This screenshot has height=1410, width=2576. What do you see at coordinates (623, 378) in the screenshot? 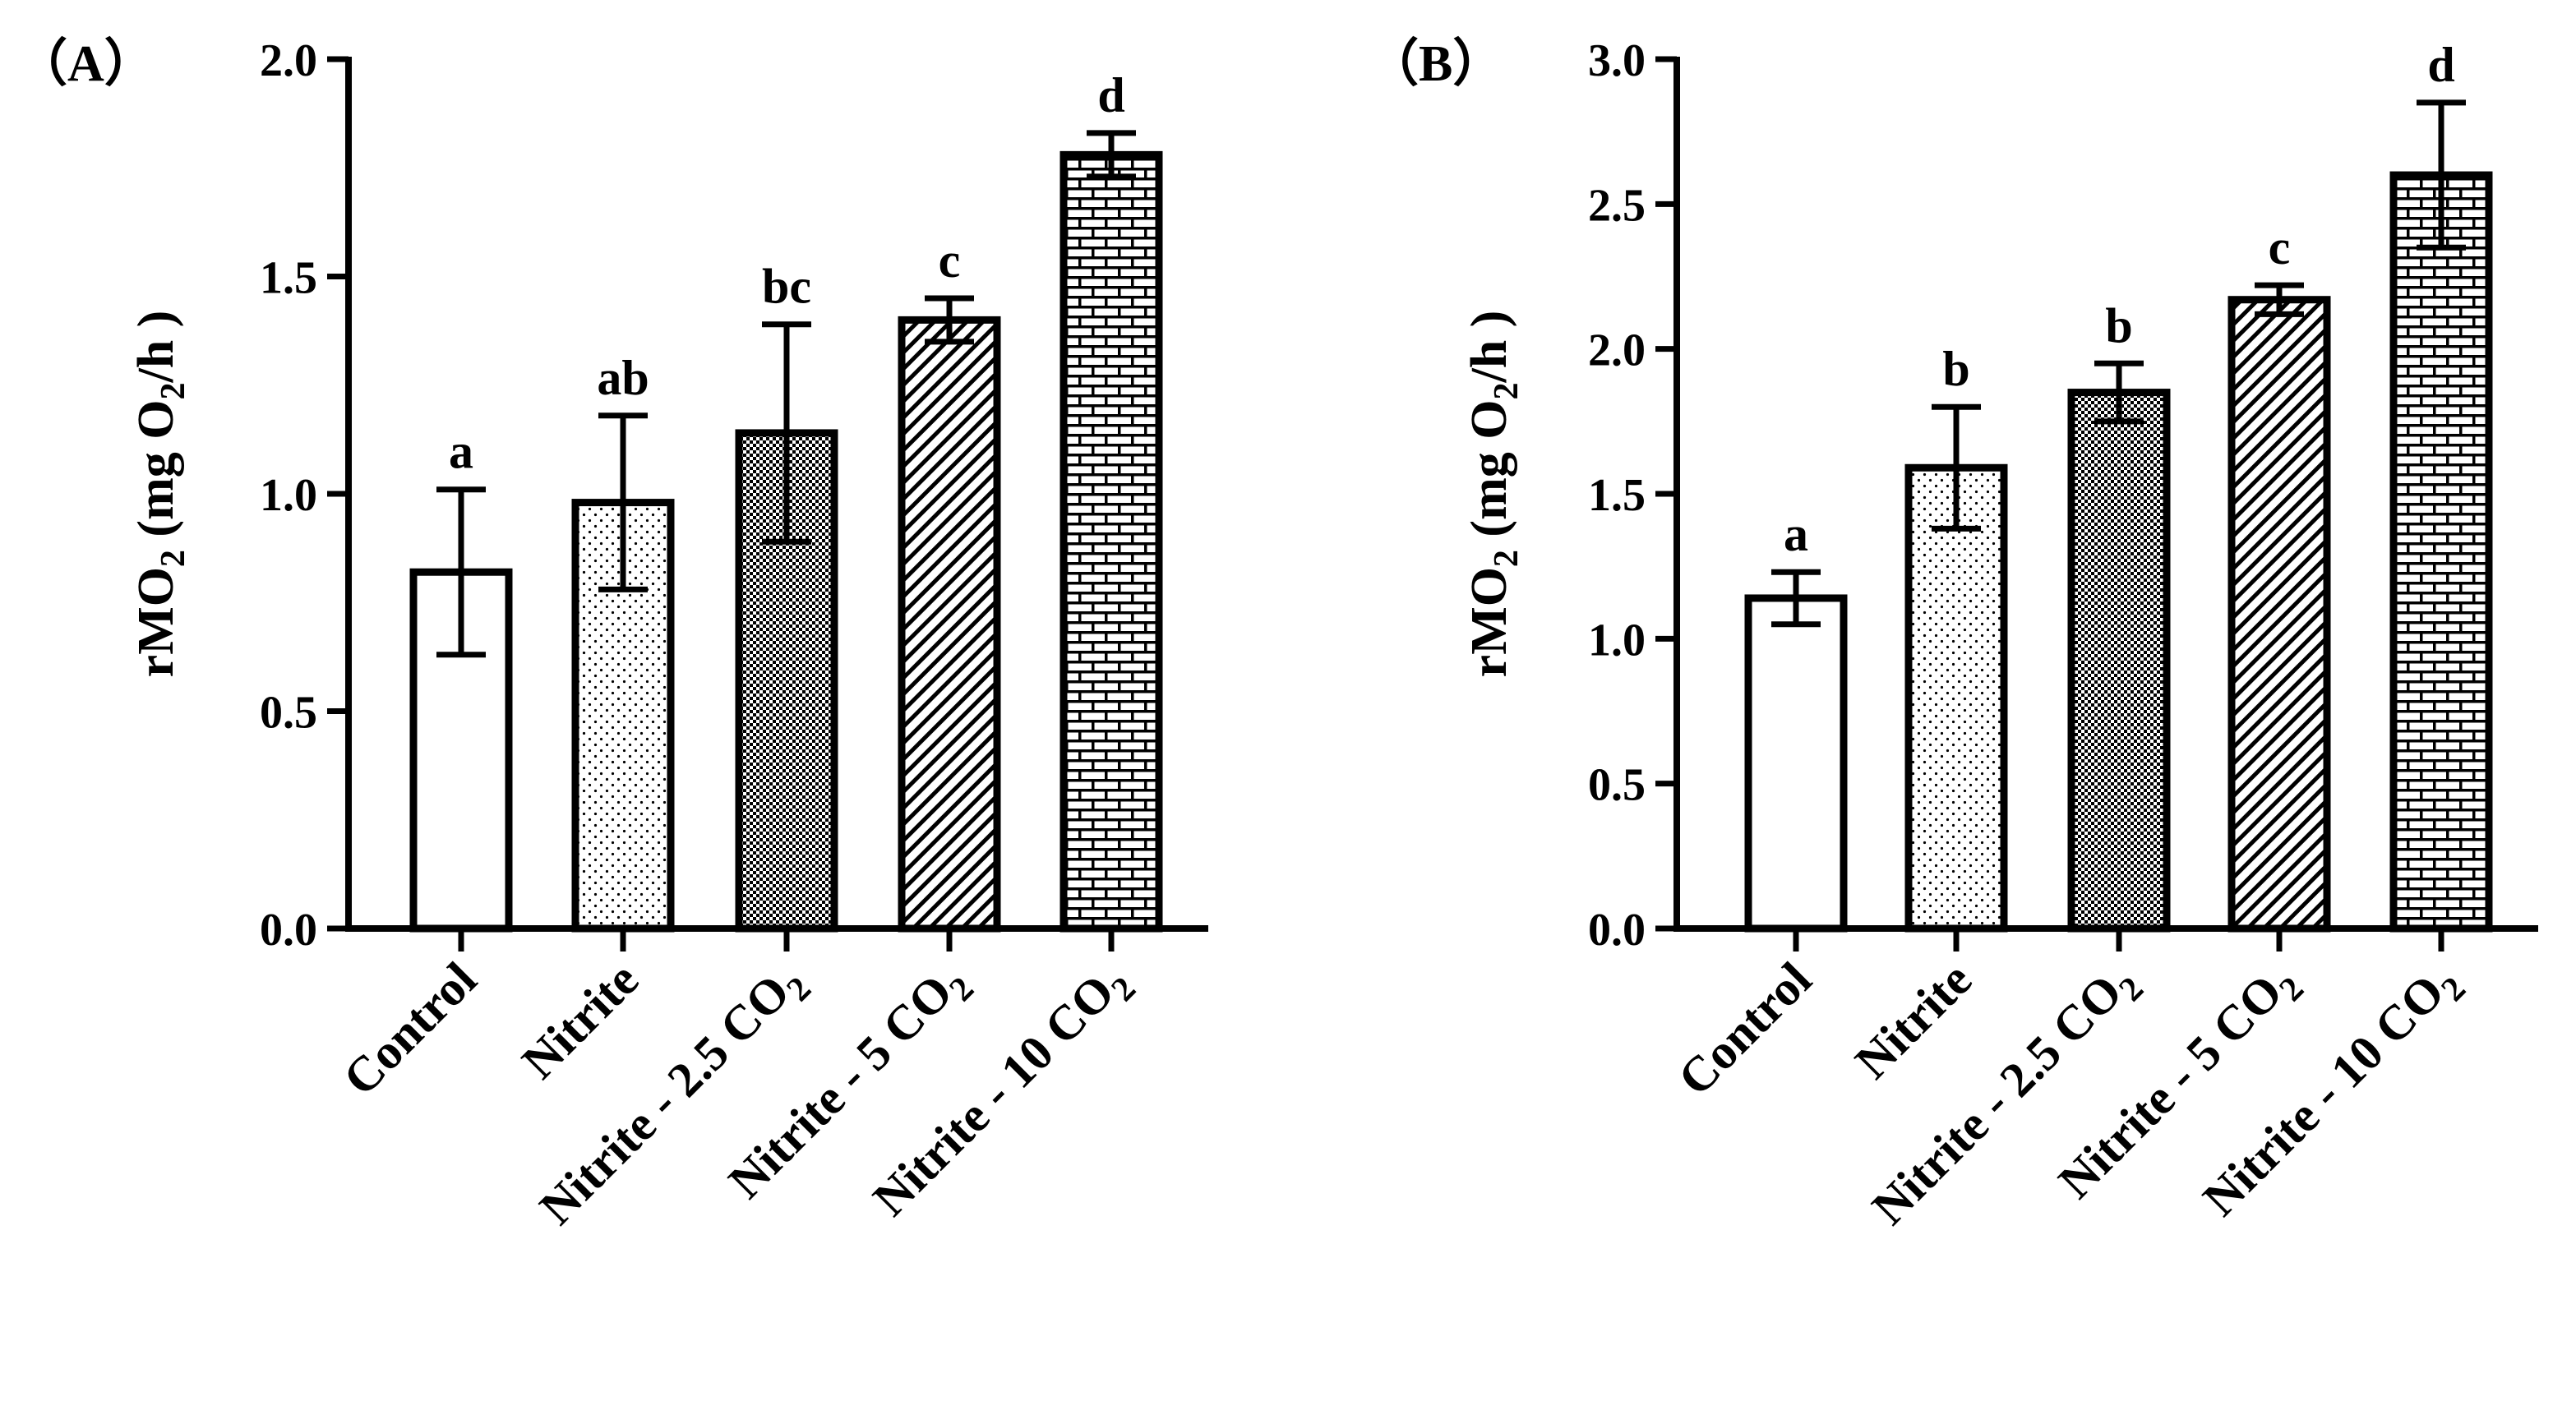
I see `significance-letter: ab` at bounding box center [623, 378].